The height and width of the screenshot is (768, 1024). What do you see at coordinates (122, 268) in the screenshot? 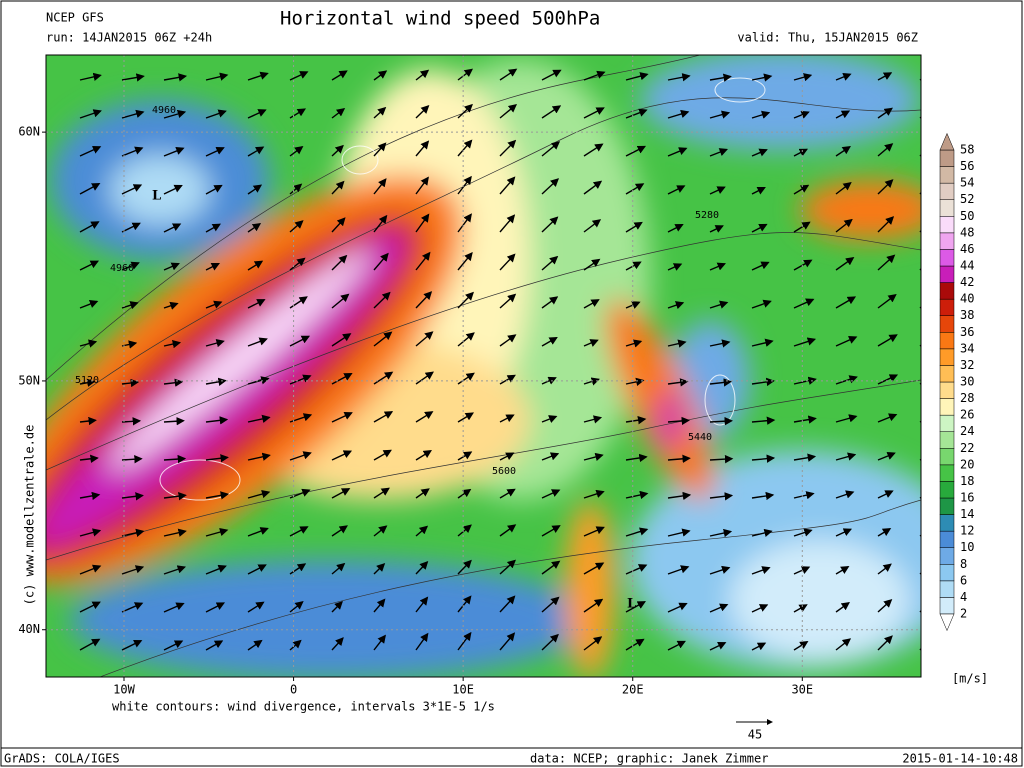
I see `contour-label: 4960` at bounding box center [122, 268].